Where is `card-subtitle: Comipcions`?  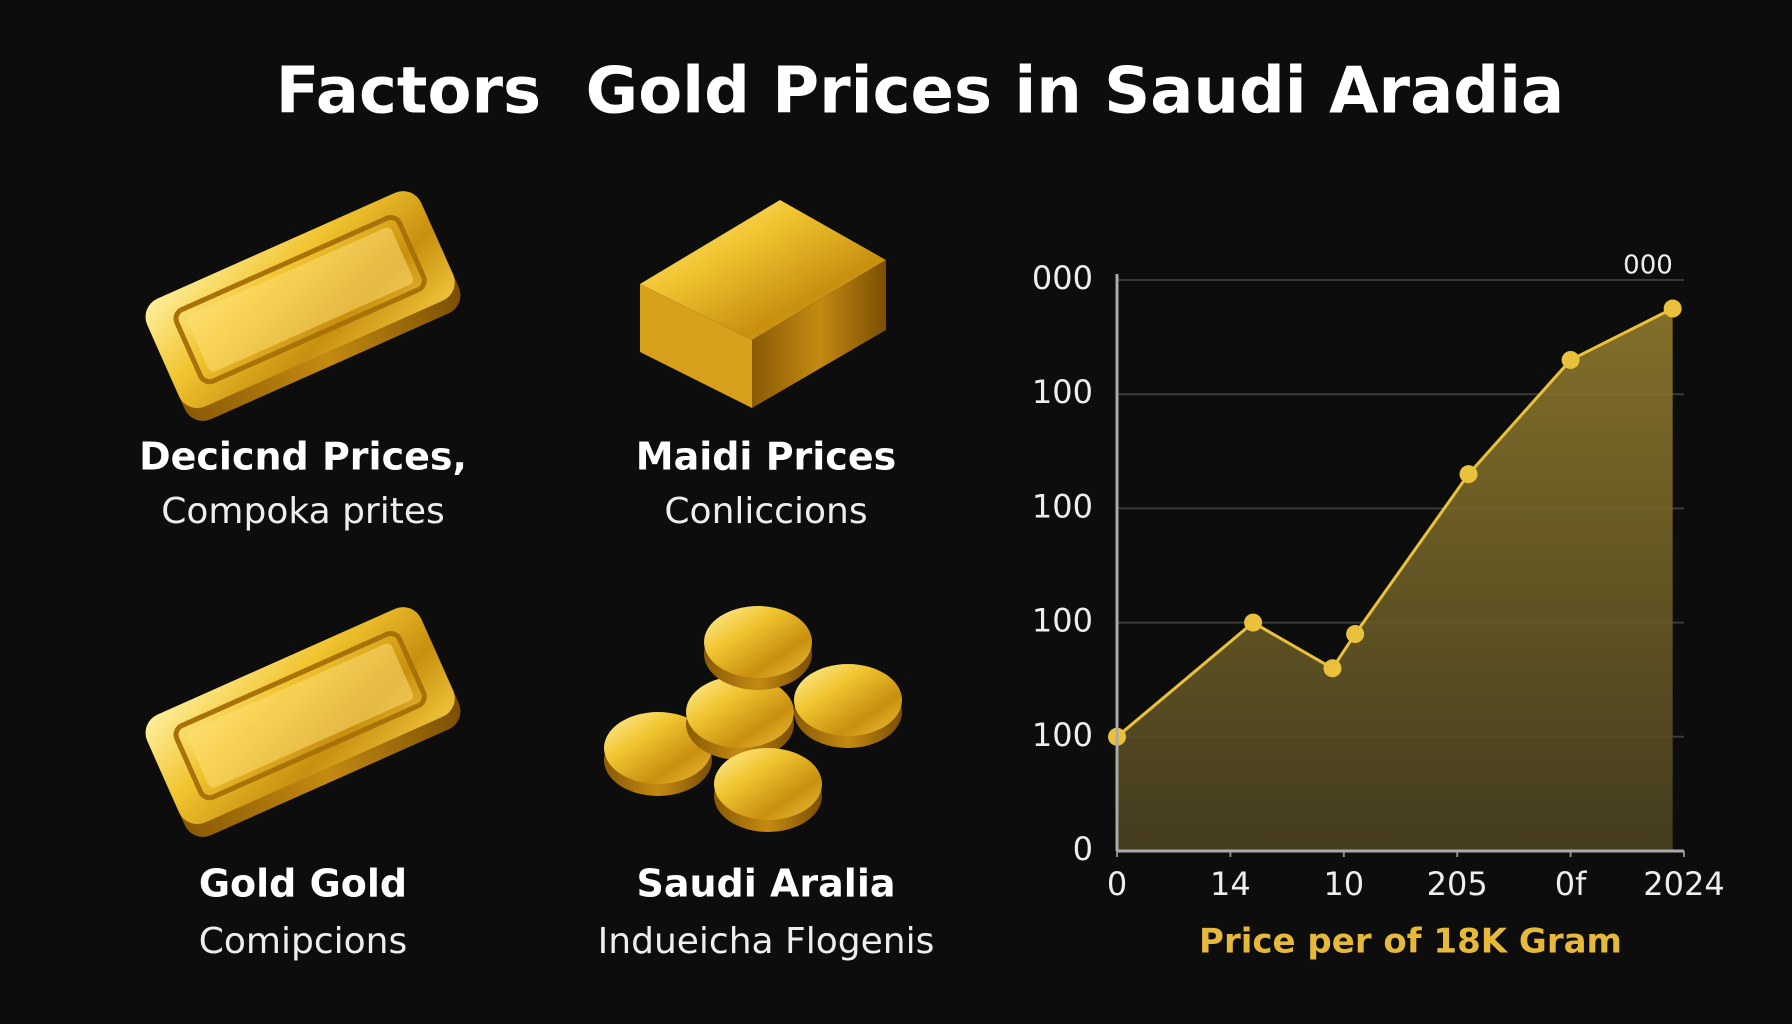
card-subtitle: Comipcions is located at coordinates (303, 941).